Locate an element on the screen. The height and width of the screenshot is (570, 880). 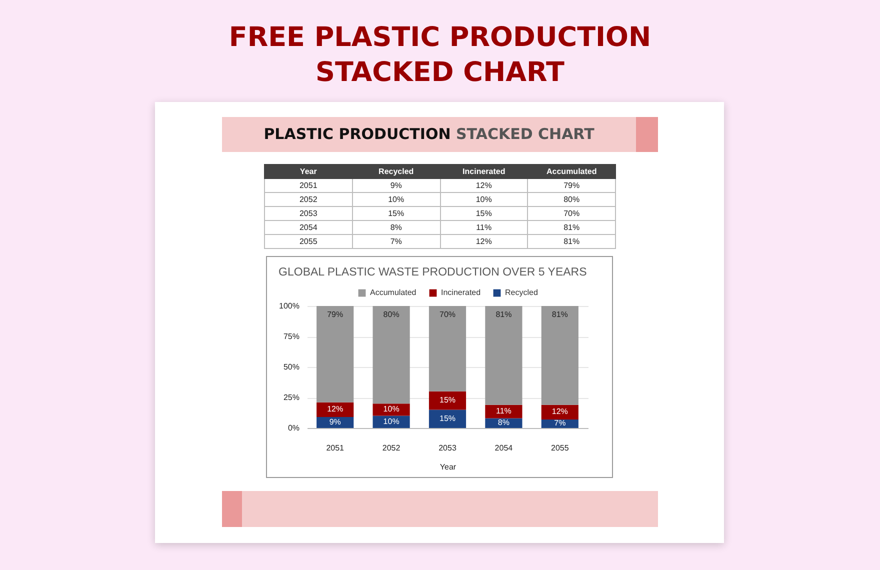
y-tick-label: 75% is located at coordinates (291, 336).